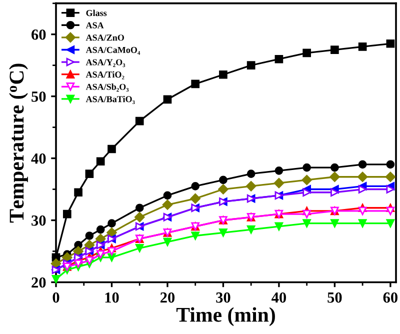  What do you see at coordinates (38, 158) in the screenshot?
I see `y-tick-label: 40` at bounding box center [38, 158].